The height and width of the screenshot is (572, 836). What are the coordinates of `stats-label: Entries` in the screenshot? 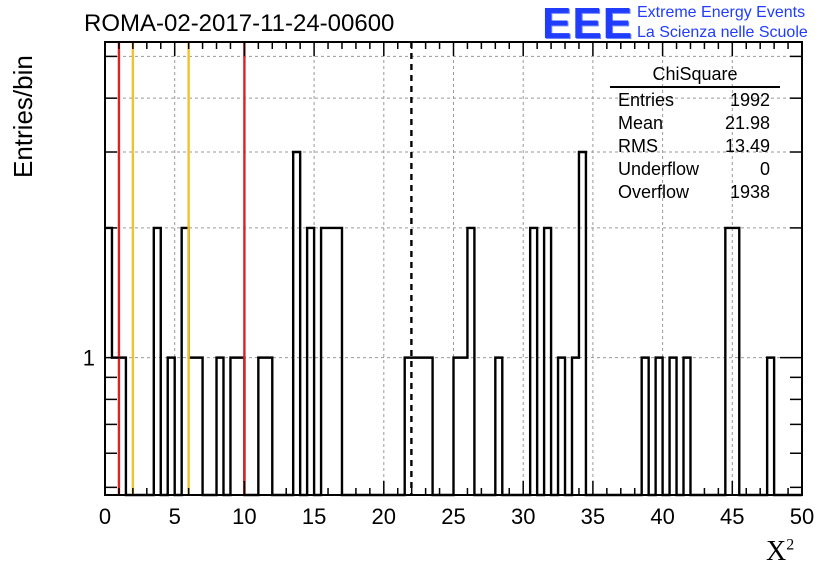 It's located at (646, 100).